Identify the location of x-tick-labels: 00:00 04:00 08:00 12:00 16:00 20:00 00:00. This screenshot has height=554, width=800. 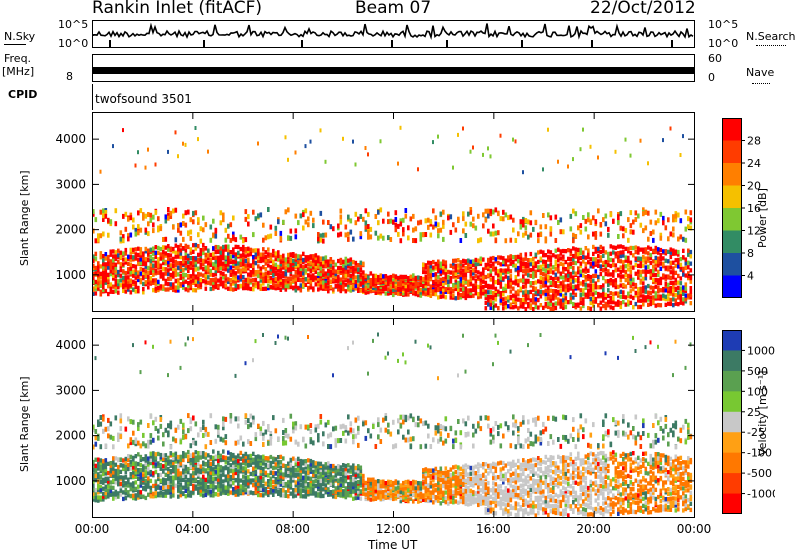
(393, 529).